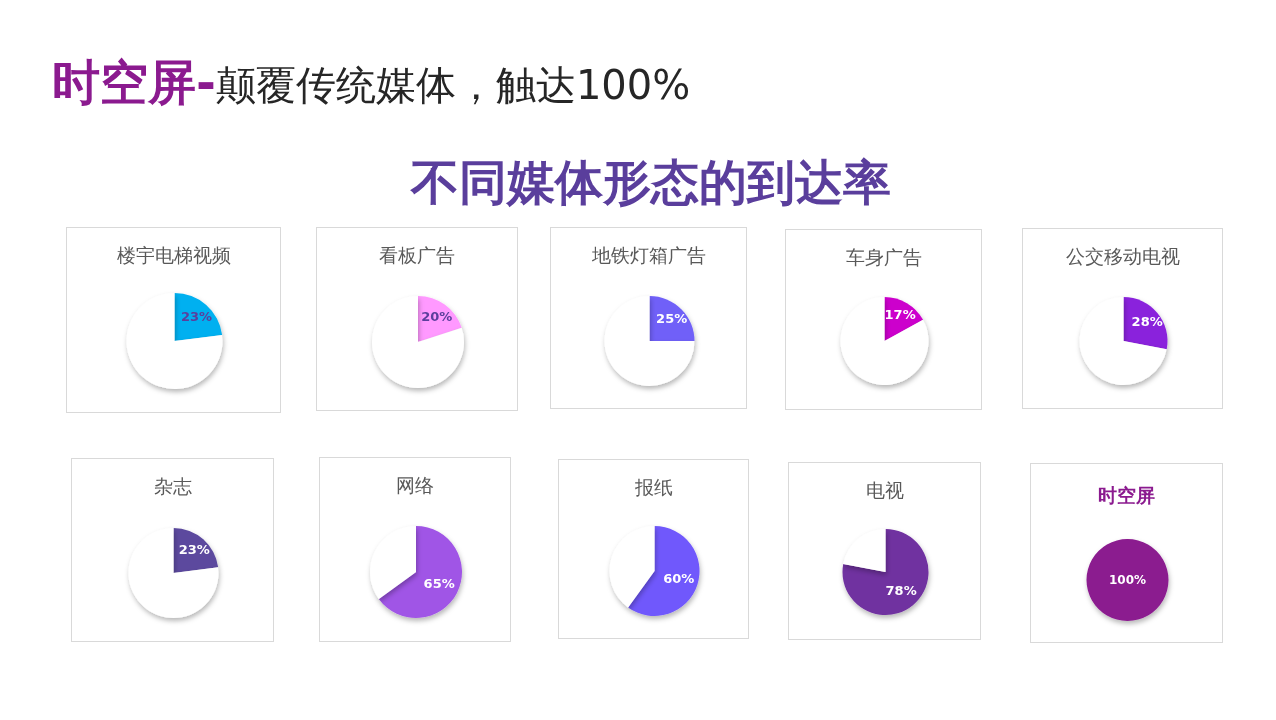 This screenshot has height=720, width=1276. I want to click on data-label: 60%, so click(679, 579).